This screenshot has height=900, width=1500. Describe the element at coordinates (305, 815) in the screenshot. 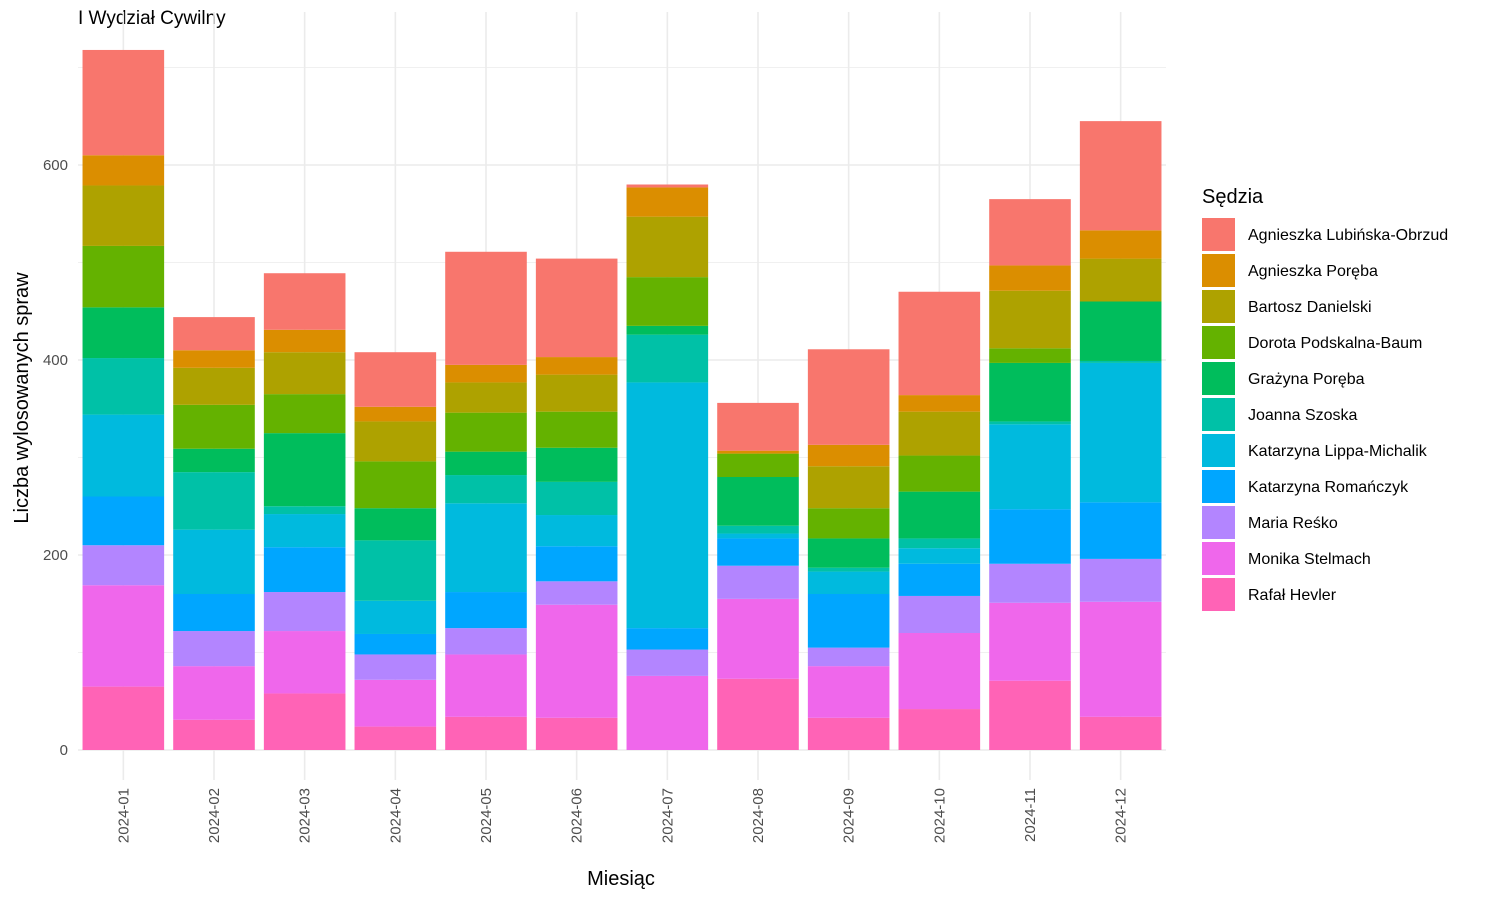

I see `x-tick-label: 2024-03` at that location.